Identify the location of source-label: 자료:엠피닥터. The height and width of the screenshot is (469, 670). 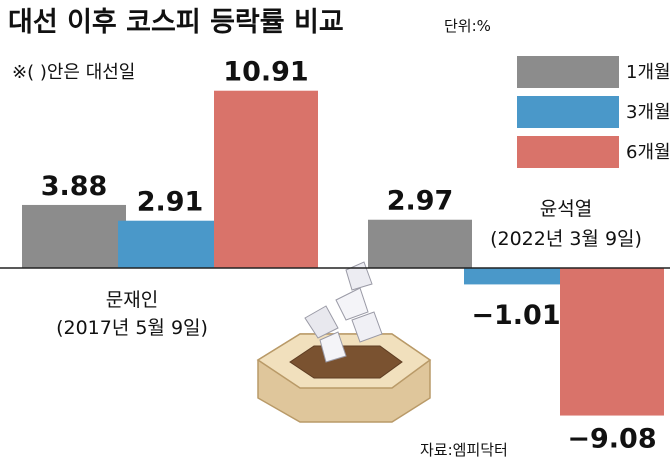
(464, 450).